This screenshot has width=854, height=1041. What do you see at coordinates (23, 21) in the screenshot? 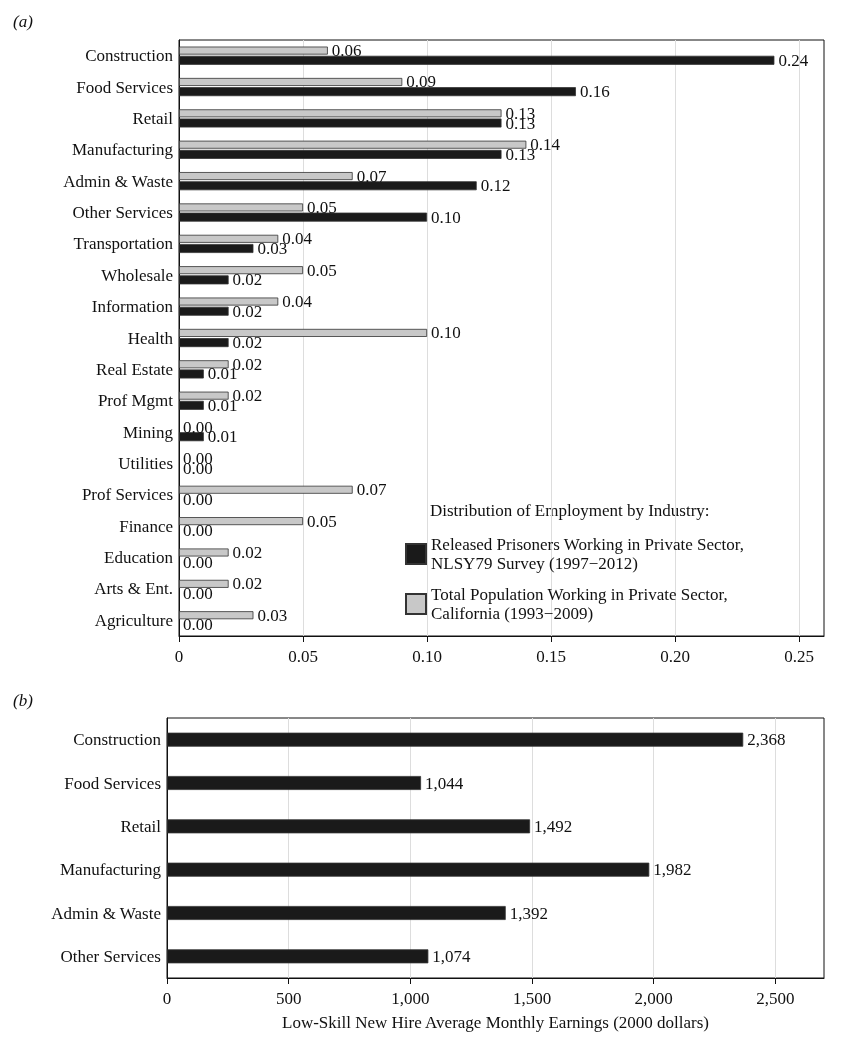
I see `text: (a)` at bounding box center [23, 21].